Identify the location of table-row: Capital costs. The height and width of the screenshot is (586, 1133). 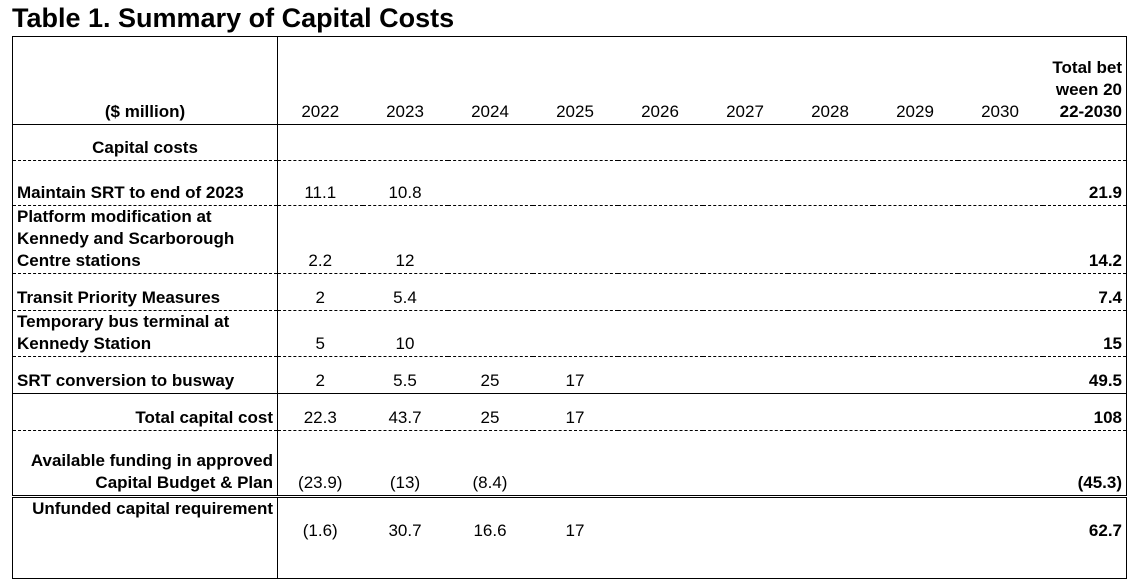
(569, 142).